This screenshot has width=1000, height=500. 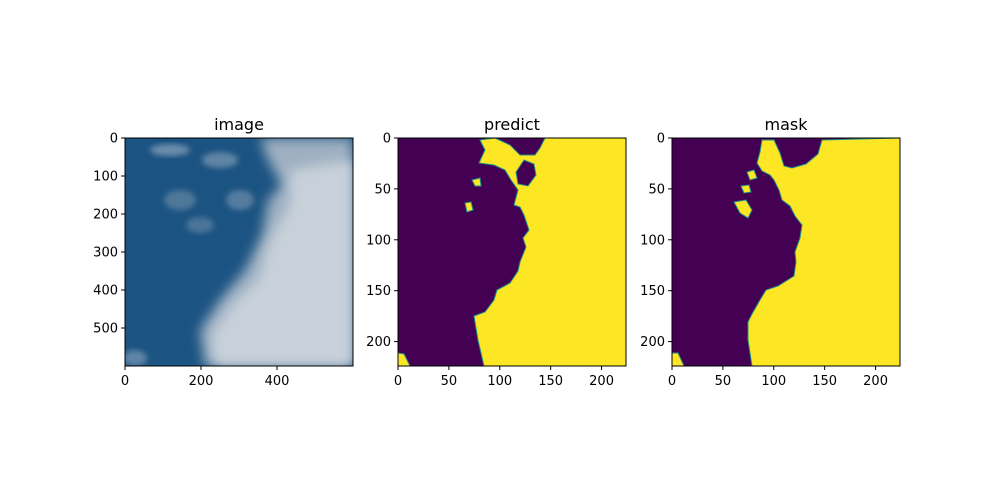 I want to click on panel-title-mask: mask, so click(x=787, y=124).